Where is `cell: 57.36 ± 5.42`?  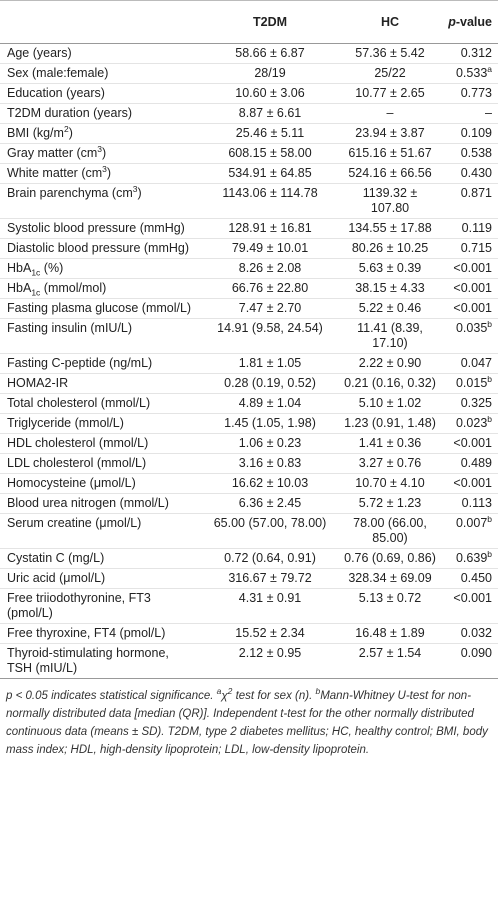 cell: 57.36 ± 5.42 is located at coordinates (390, 53).